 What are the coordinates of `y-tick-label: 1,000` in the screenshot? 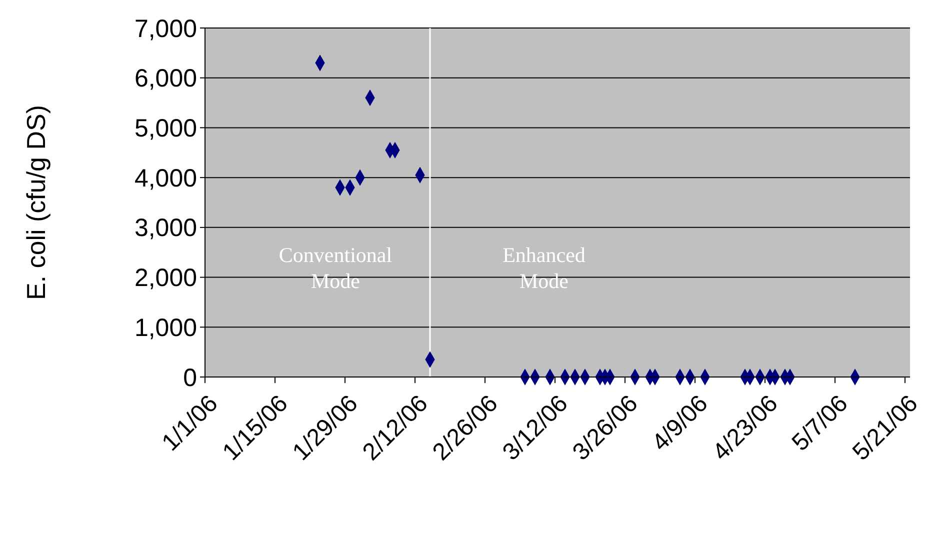 It's located at (165, 328).